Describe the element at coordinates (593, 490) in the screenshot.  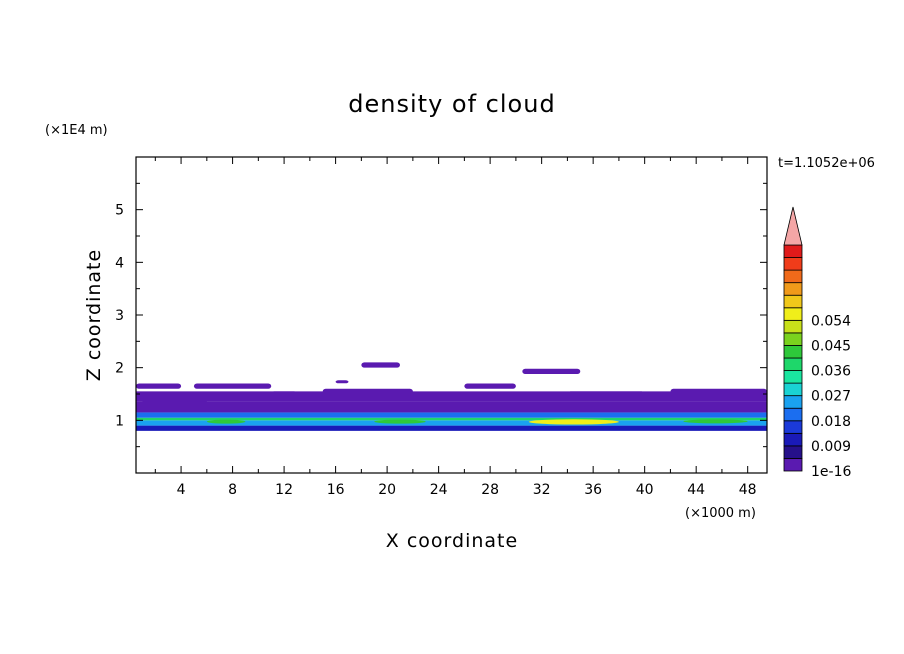
I see `x-tick-label: 36` at that location.